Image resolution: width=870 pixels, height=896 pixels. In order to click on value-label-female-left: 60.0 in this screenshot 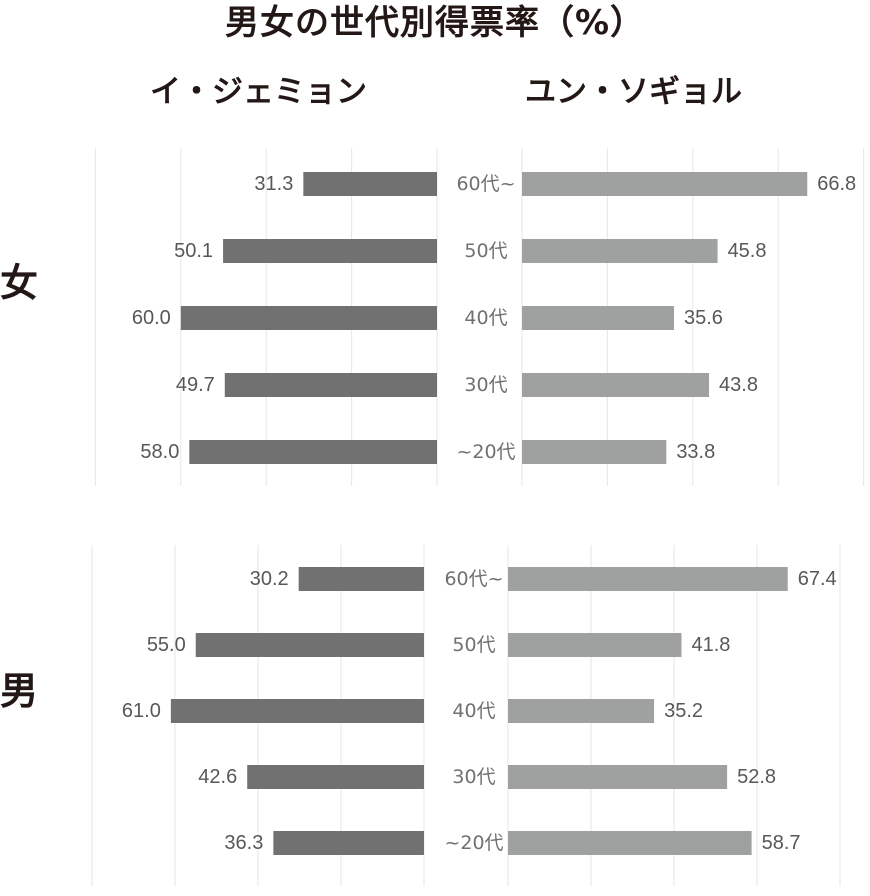, I will do `click(151, 318)`.